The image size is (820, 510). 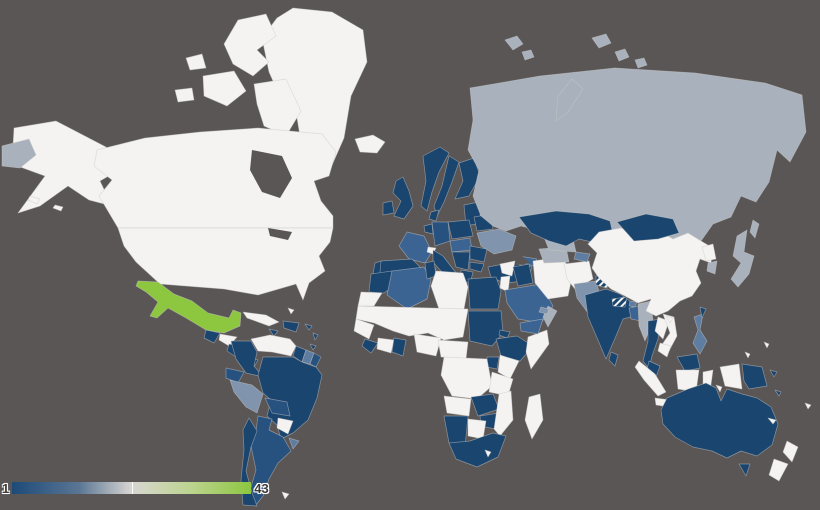 What do you see at coordinates (270, 461) in the screenshot?
I see `country-argentina` at bounding box center [270, 461].